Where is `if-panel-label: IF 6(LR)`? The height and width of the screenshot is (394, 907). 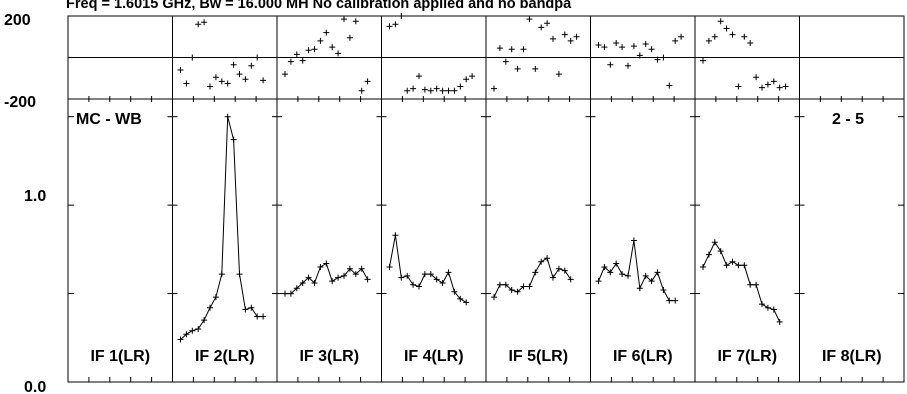
if-panel-label: IF 6(LR) is located at coordinates (643, 356).